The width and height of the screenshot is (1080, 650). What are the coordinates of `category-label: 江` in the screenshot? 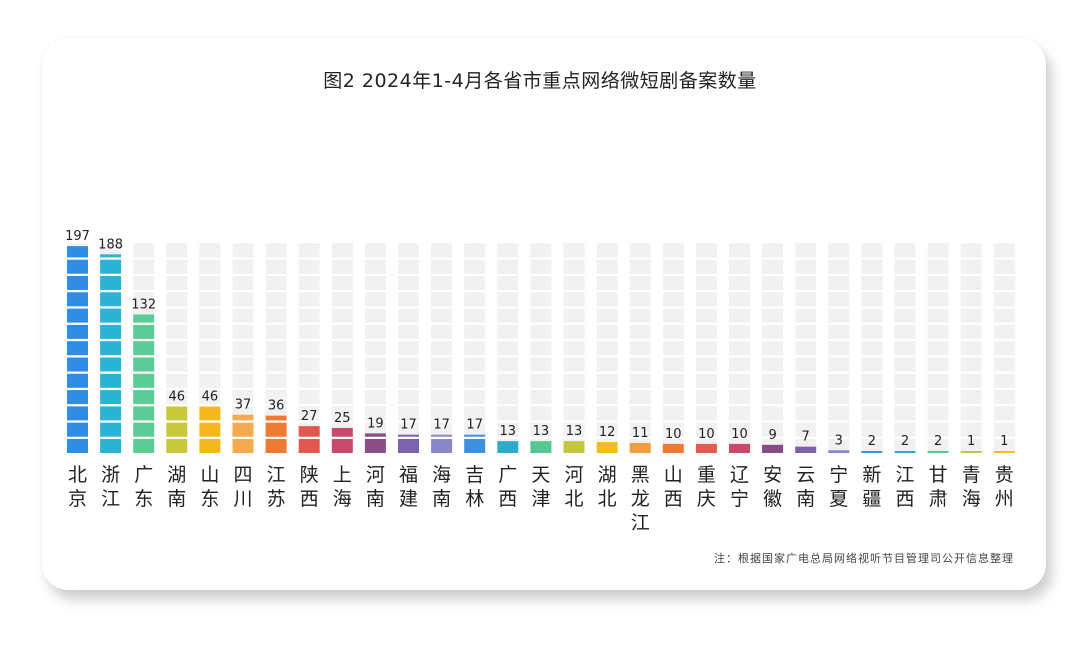 It's located at (276, 475).